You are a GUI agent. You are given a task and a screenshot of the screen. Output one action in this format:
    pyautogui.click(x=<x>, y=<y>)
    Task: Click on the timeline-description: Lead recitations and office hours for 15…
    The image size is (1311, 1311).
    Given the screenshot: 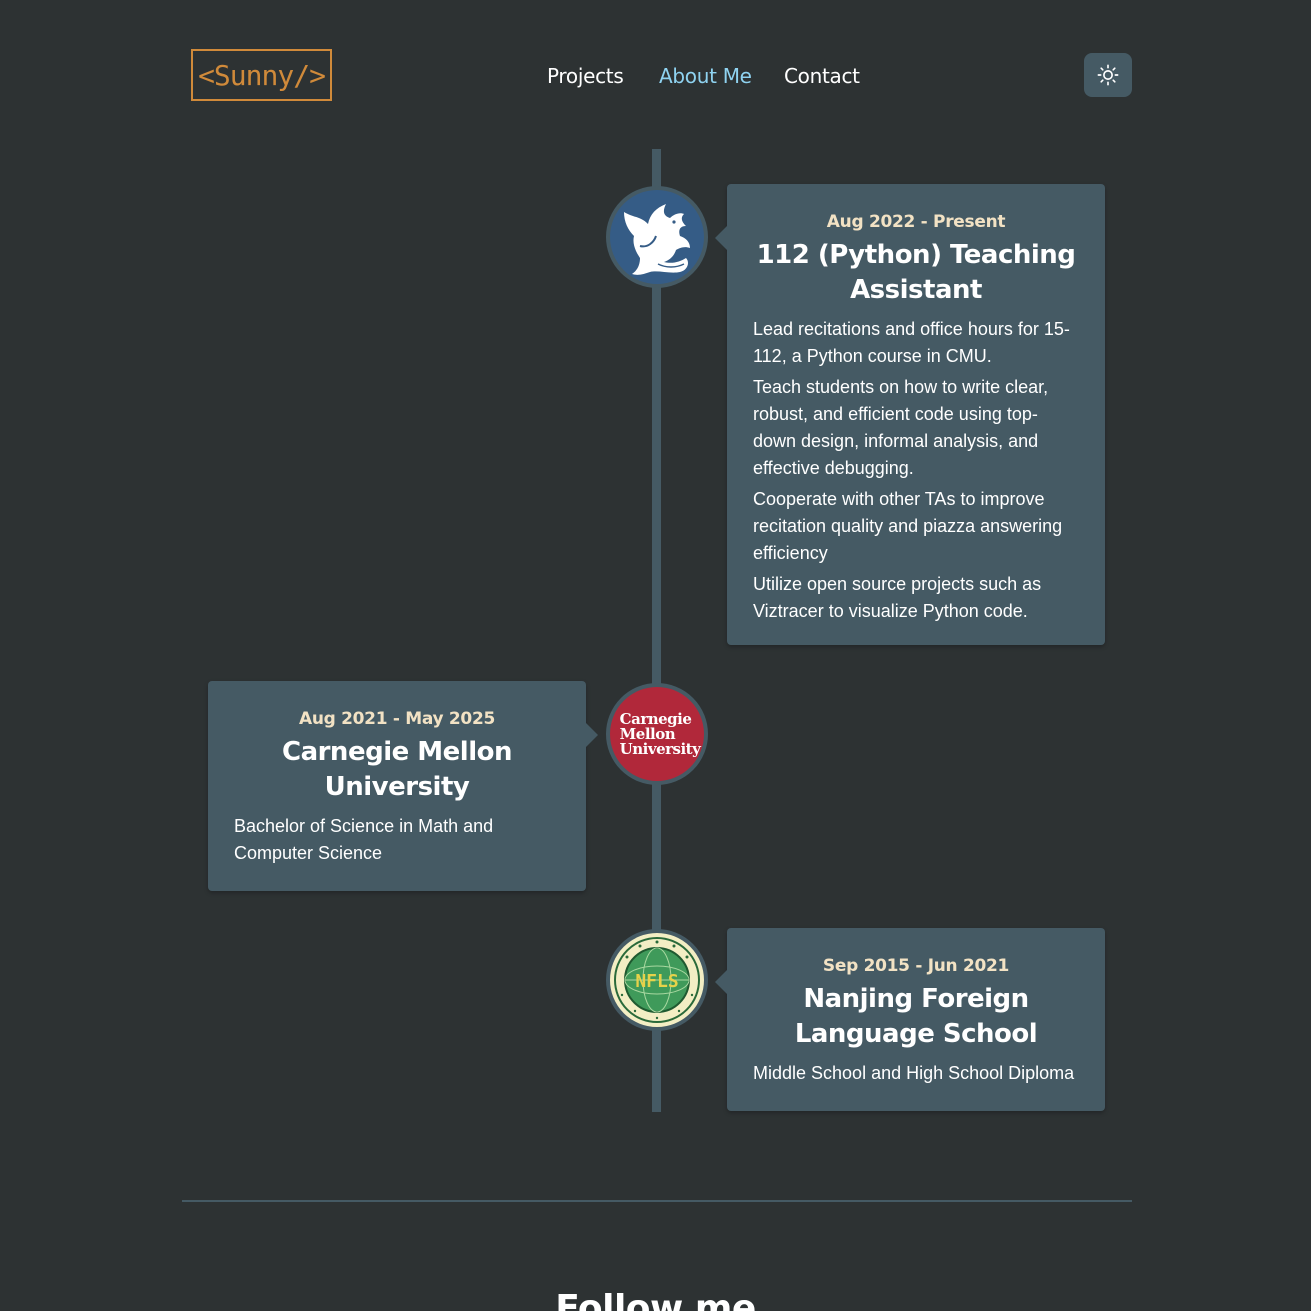 What is the action you would take?
    pyautogui.click(x=916, y=470)
    